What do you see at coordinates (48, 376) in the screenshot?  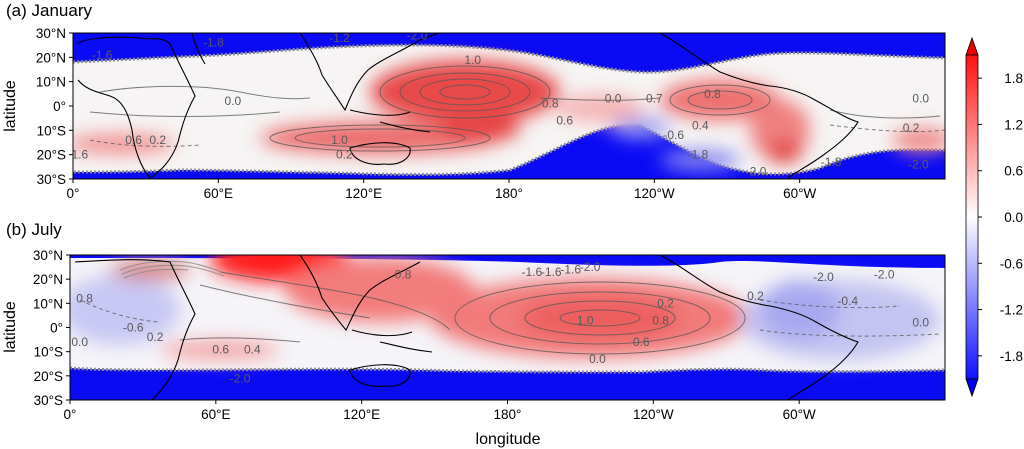 I see `panel-b-ytick-label: 20°S` at bounding box center [48, 376].